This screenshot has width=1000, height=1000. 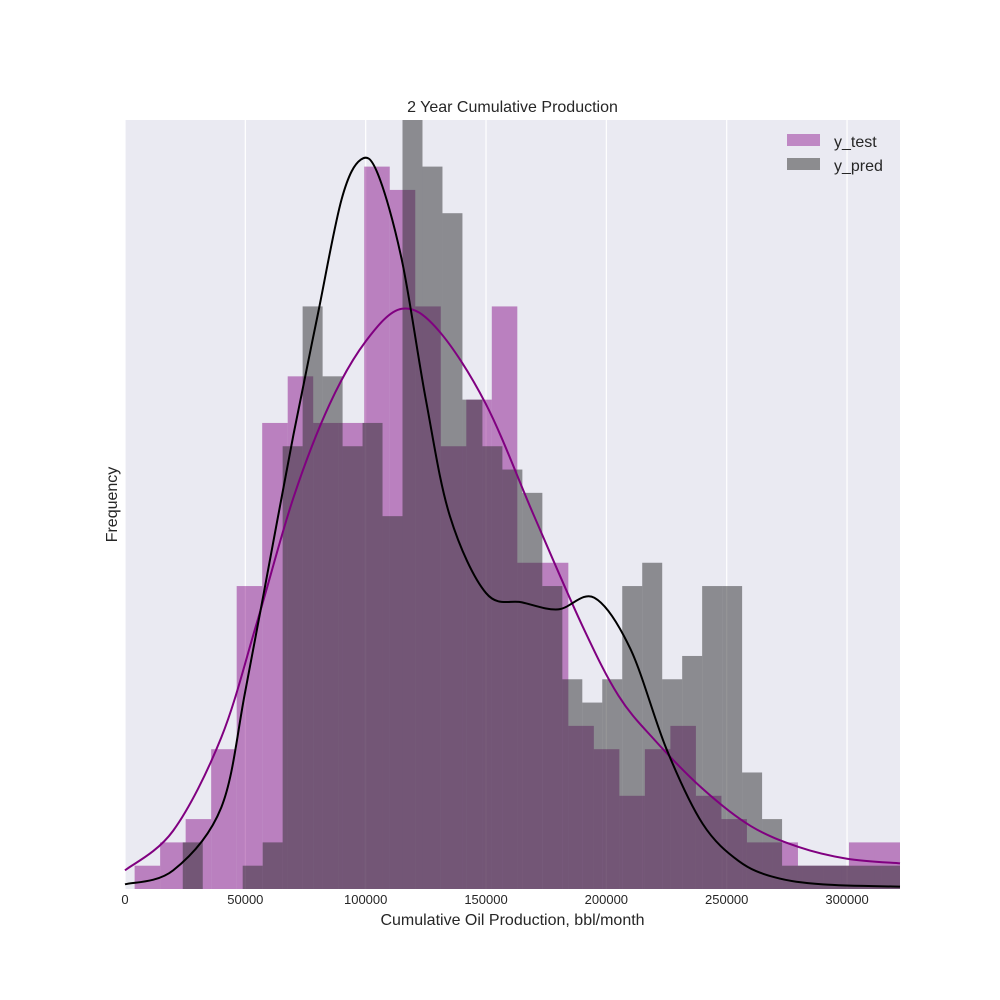 I want to click on x-tick-label: 250000, so click(x=726, y=899).